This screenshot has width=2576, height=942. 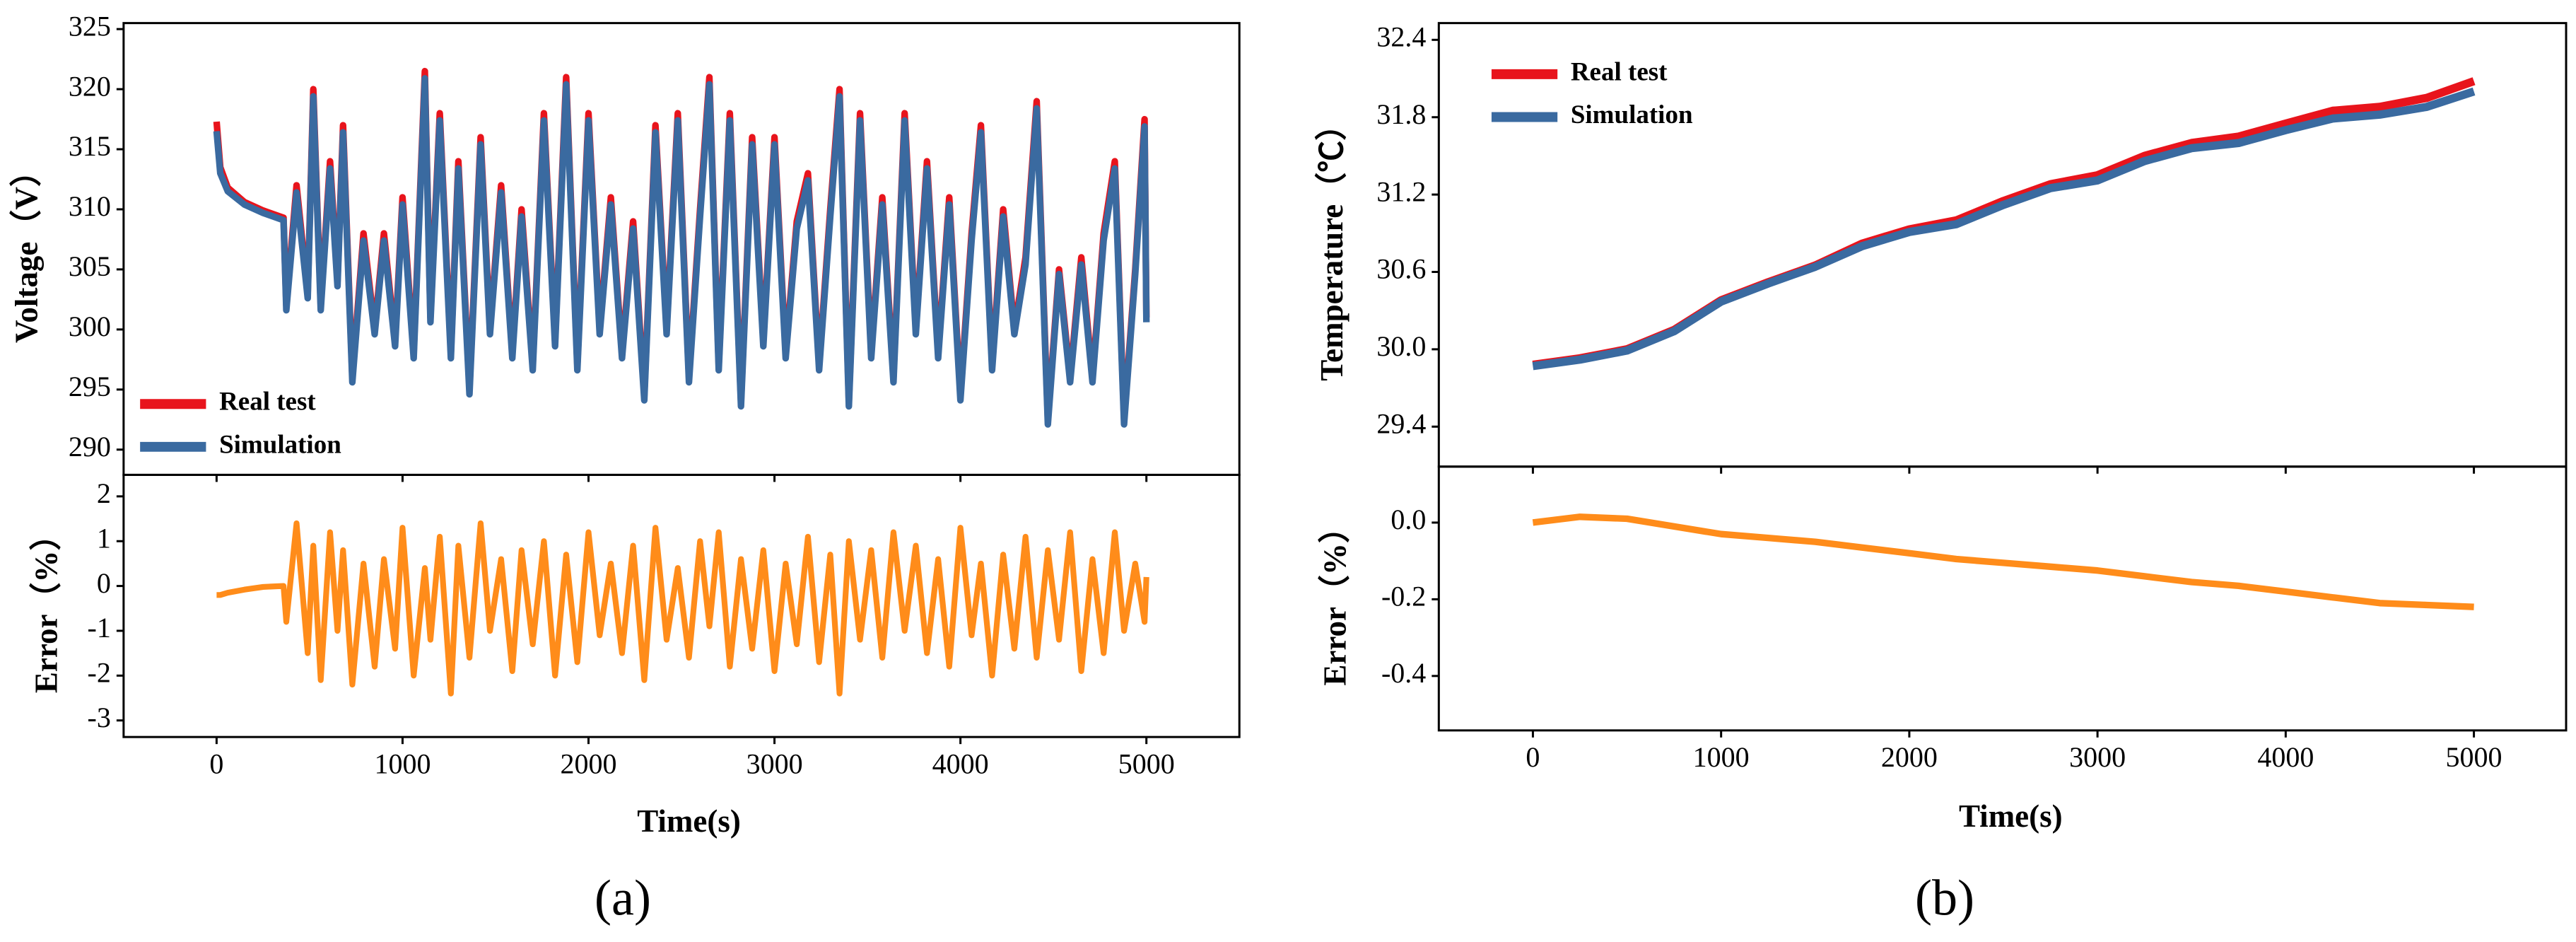 What do you see at coordinates (1401, 114) in the screenshot?
I see `y-tick-label: 31.8` at bounding box center [1401, 114].